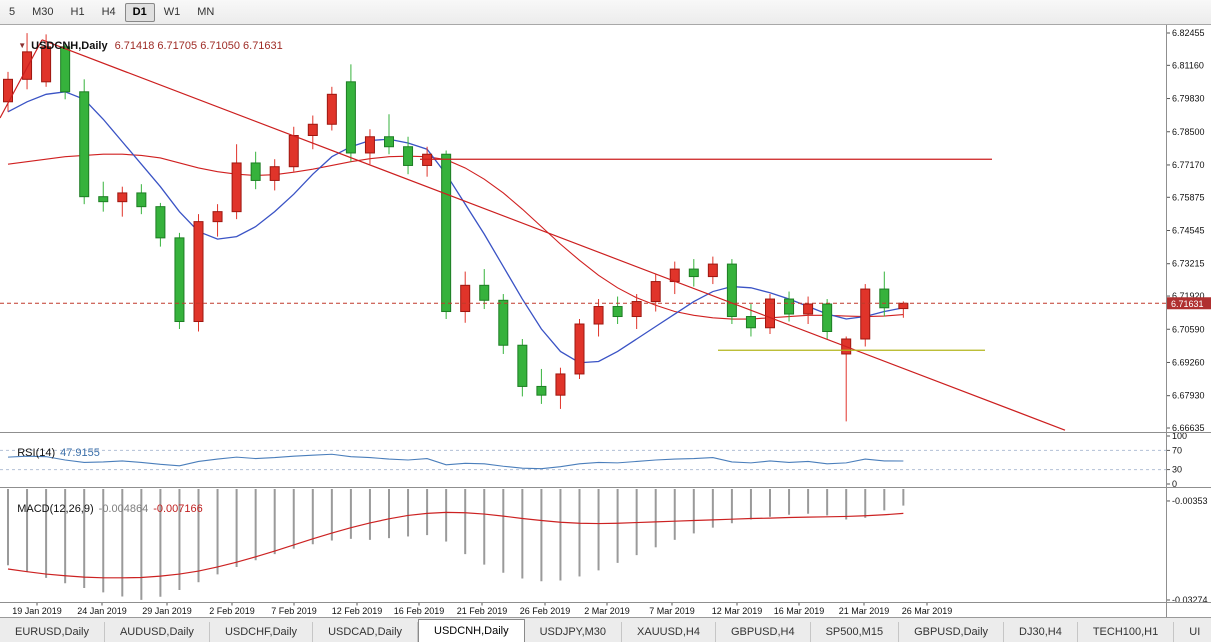  Describe the element at coordinates (672, 611) in the screenshot. I see `svg-text: 7 Mar 2019` at that location.